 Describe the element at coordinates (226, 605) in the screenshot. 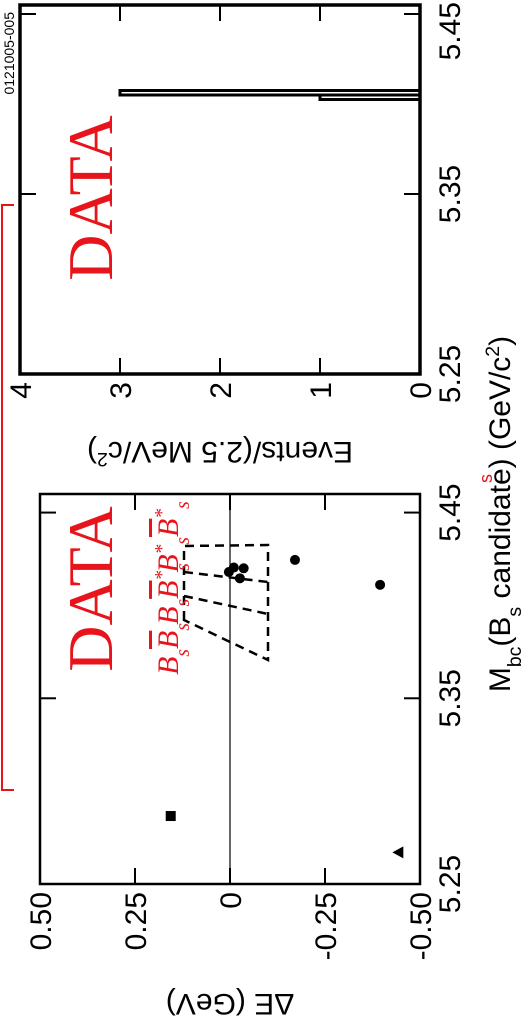

I see `signal-region-divider` at that location.